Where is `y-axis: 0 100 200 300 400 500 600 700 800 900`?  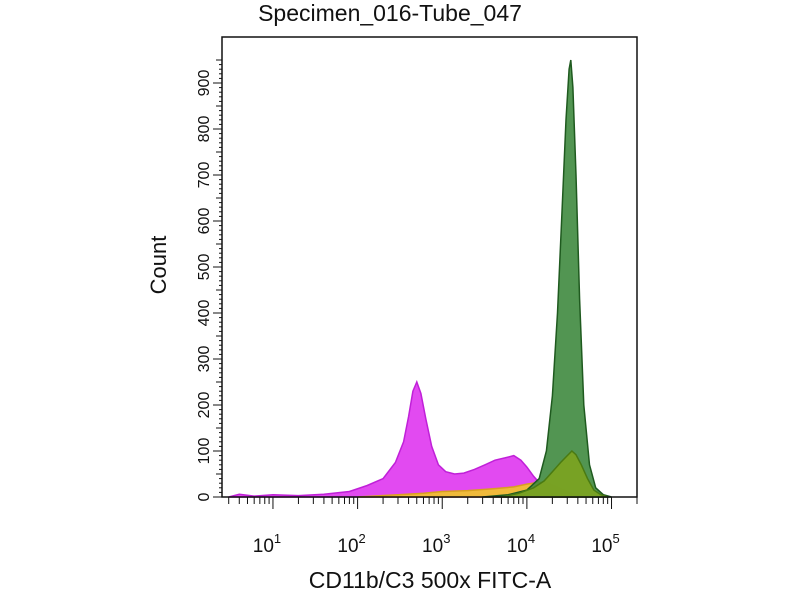
y-axis: 0 100 200 300 400 500 600 700 800 900 is located at coordinates (209, 280).